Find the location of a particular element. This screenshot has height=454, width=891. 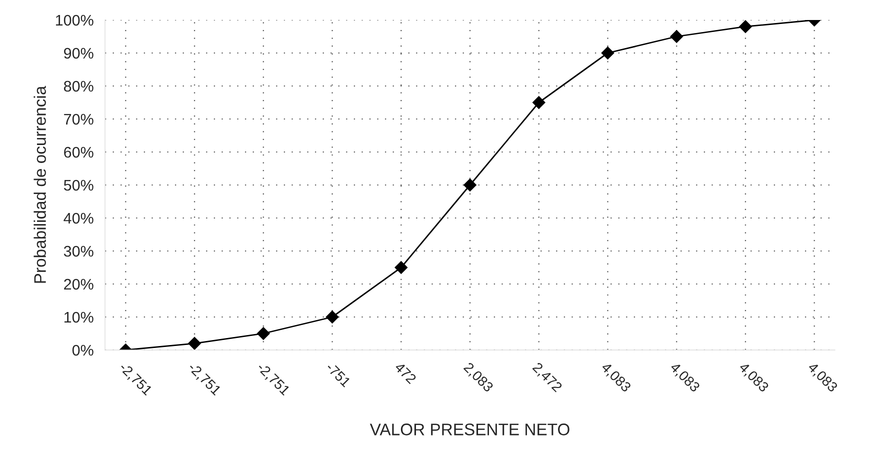

y-tick-label: 0% is located at coordinates (83, 350).